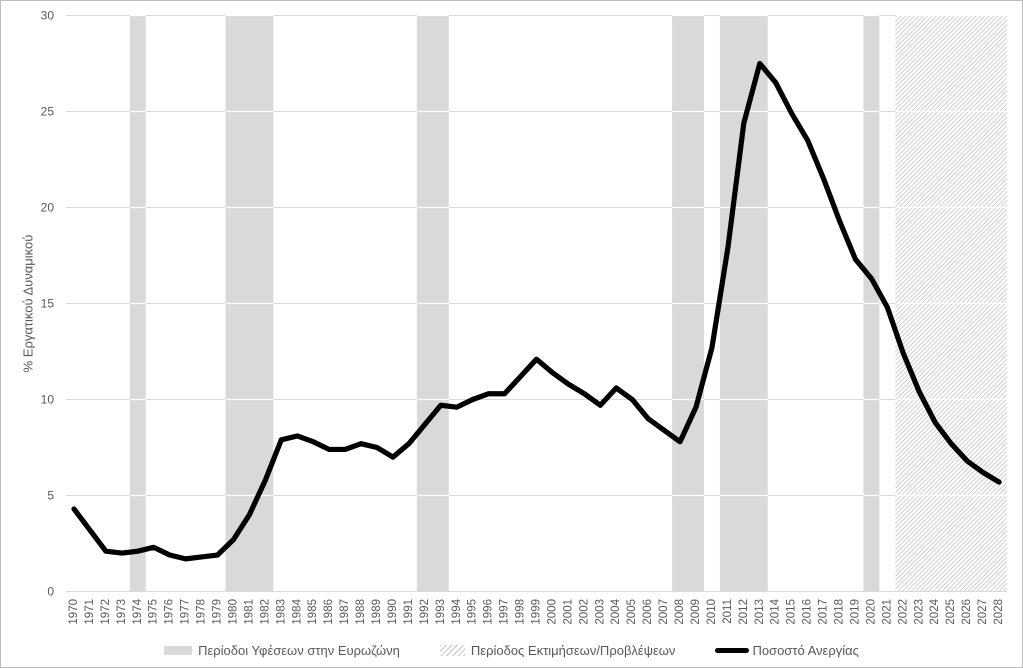 This screenshot has height=668, width=1023. What do you see at coordinates (505, 612) in the screenshot?
I see `x-tick-label: 1997` at bounding box center [505, 612].